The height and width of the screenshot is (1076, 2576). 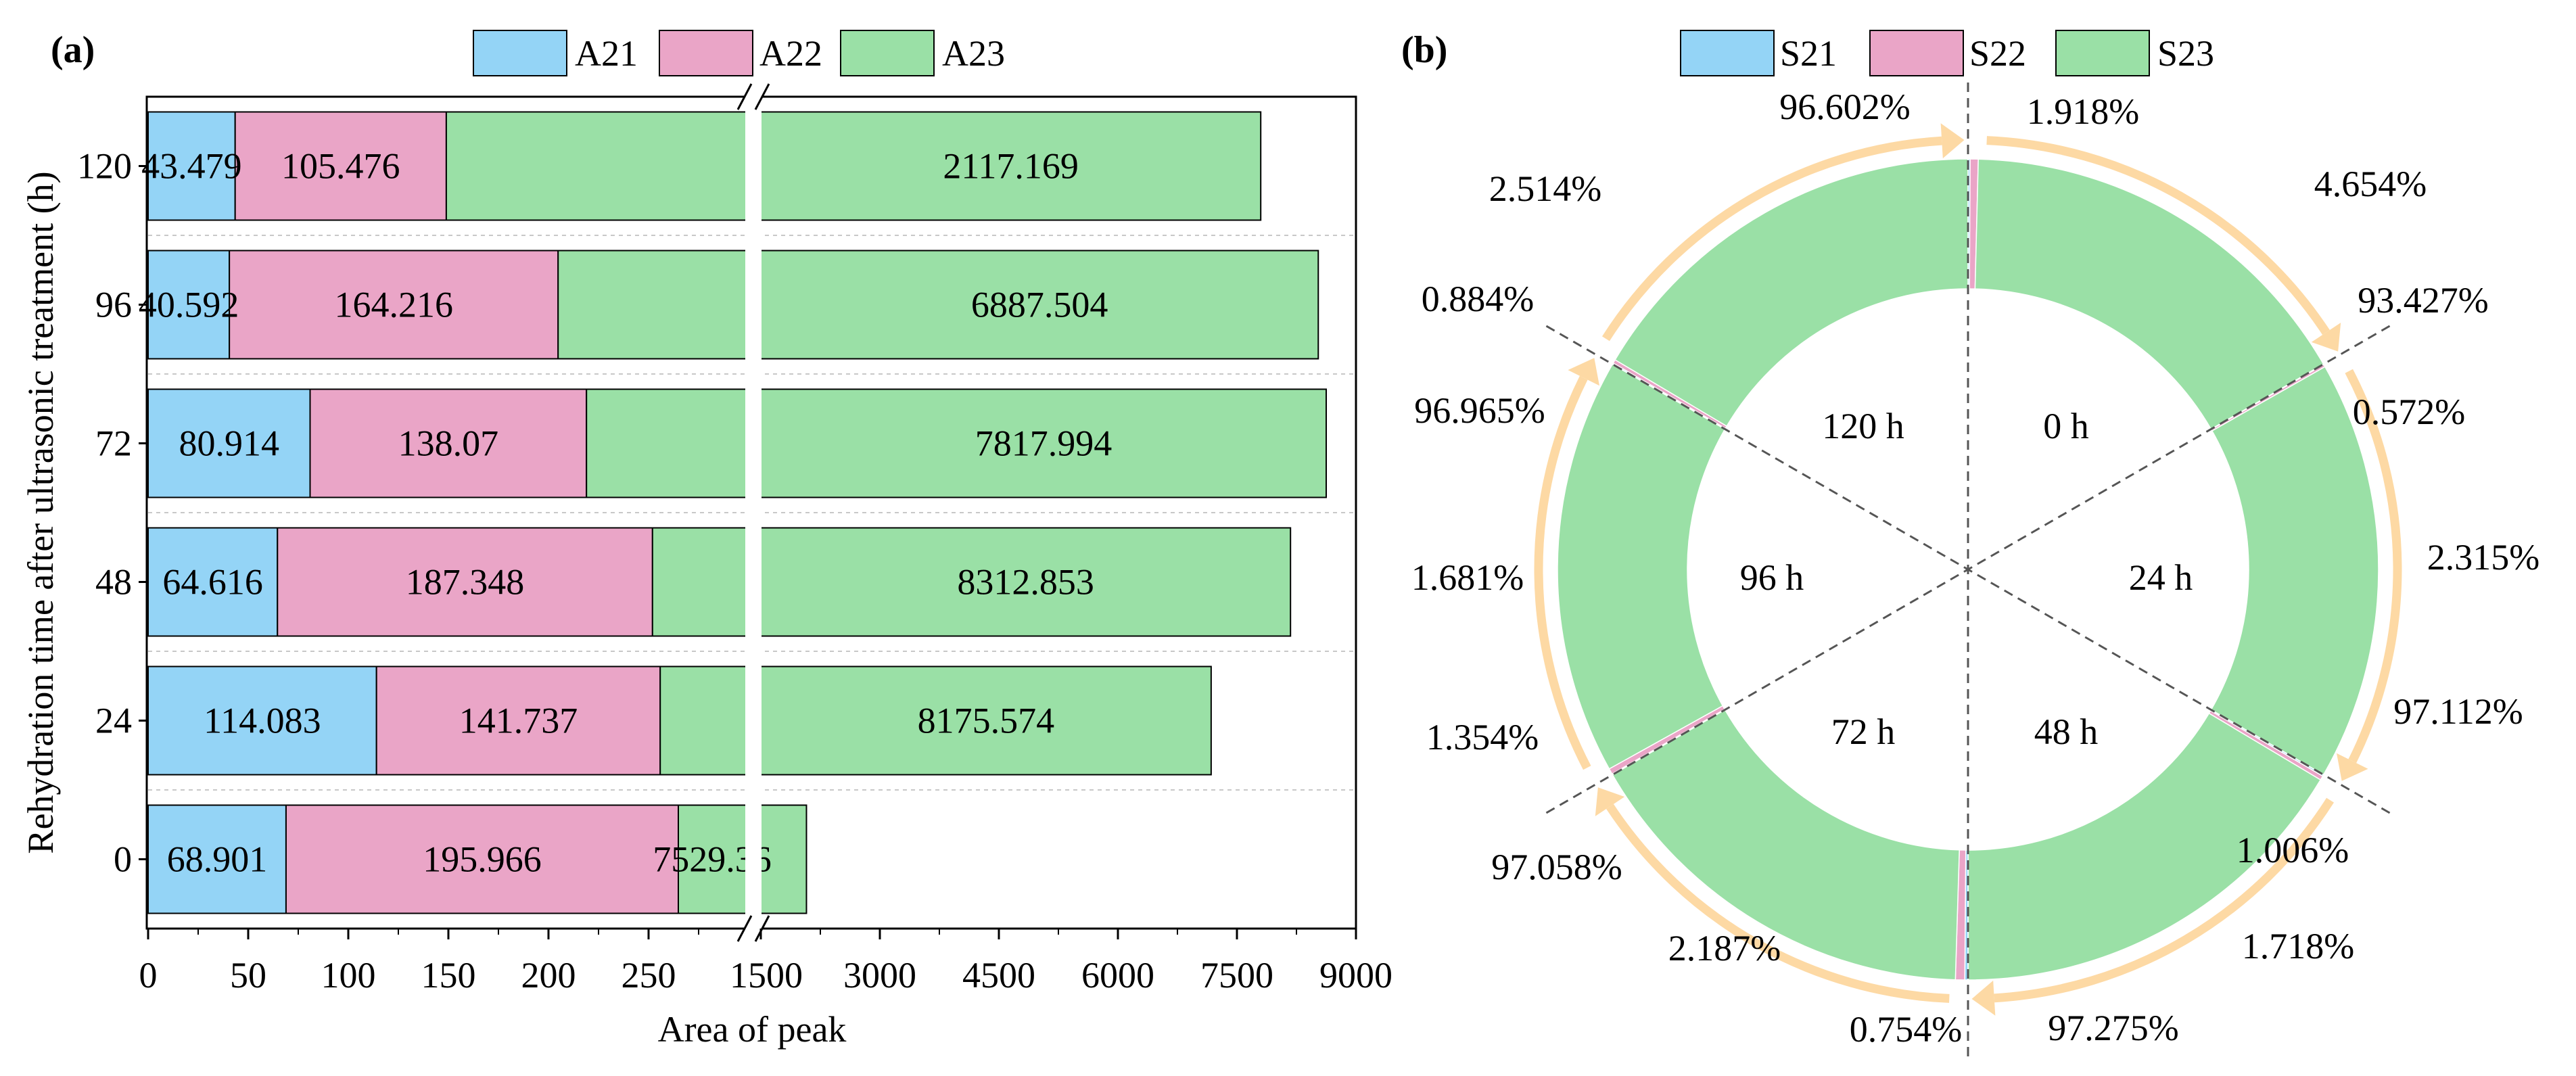 What do you see at coordinates (762, 928) in the screenshot?
I see `axis-break-mark-bottom-right` at bounding box center [762, 928].